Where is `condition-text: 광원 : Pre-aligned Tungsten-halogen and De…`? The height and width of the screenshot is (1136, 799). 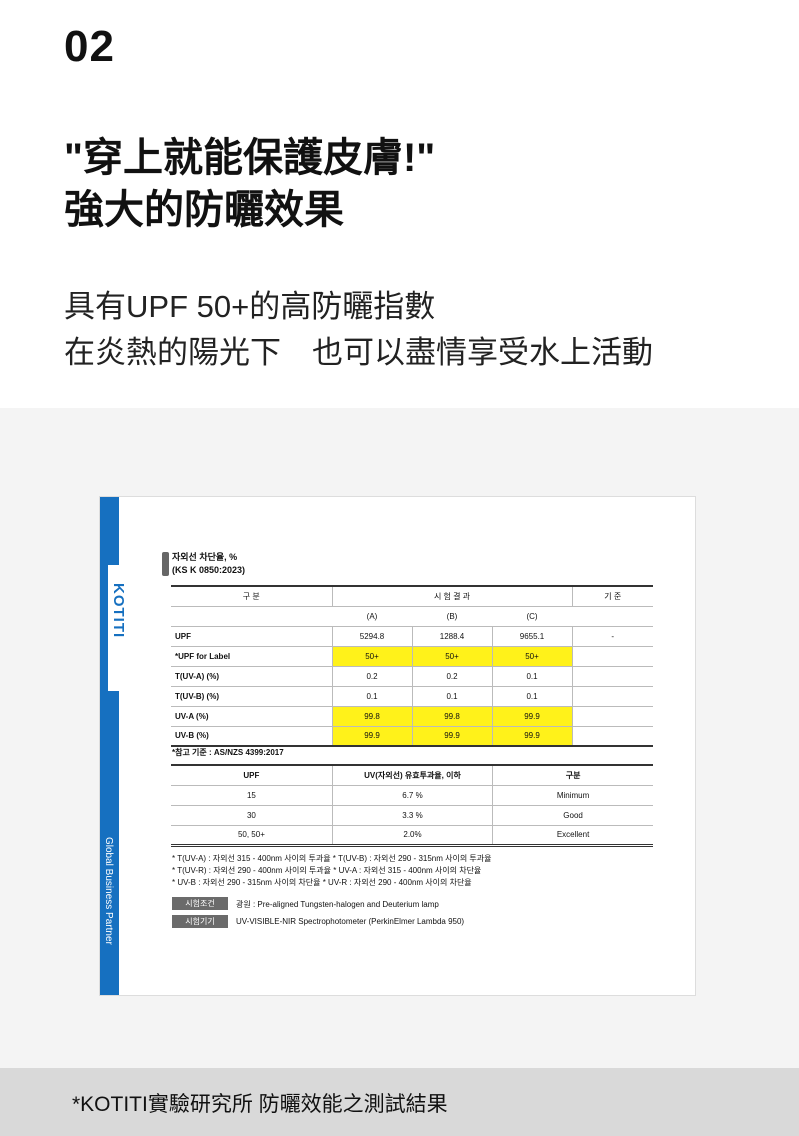
condition-text: 광원 : Pre-aligned Tungsten-halogen and De… is located at coordinates (337, 904).